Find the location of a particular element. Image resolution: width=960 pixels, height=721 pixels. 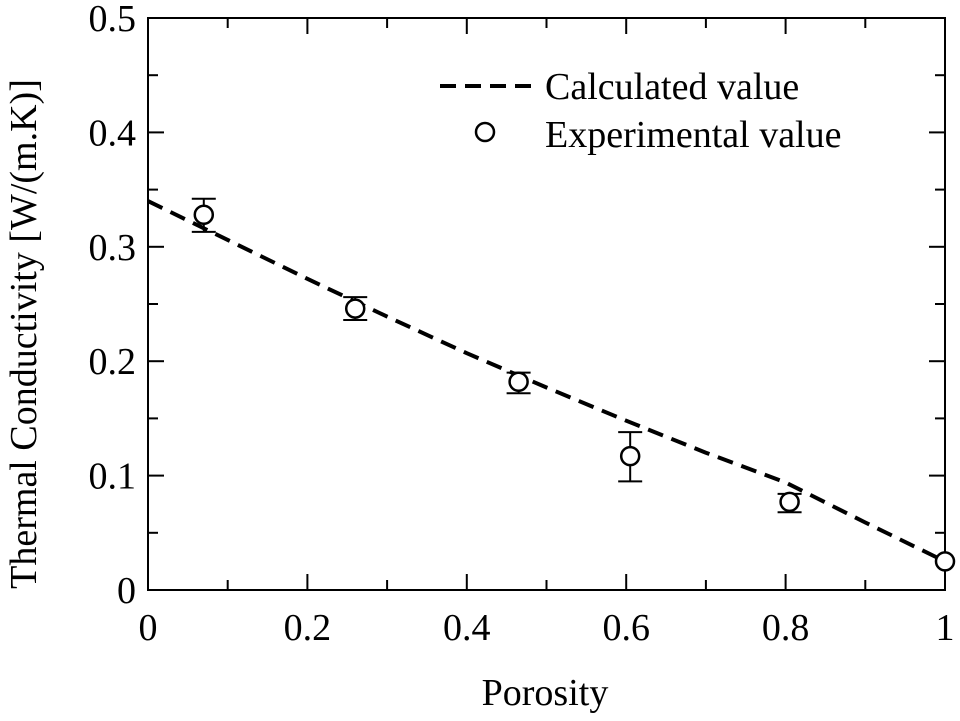

y-tick-label: 0.5 is located at coordinates (113, 20).